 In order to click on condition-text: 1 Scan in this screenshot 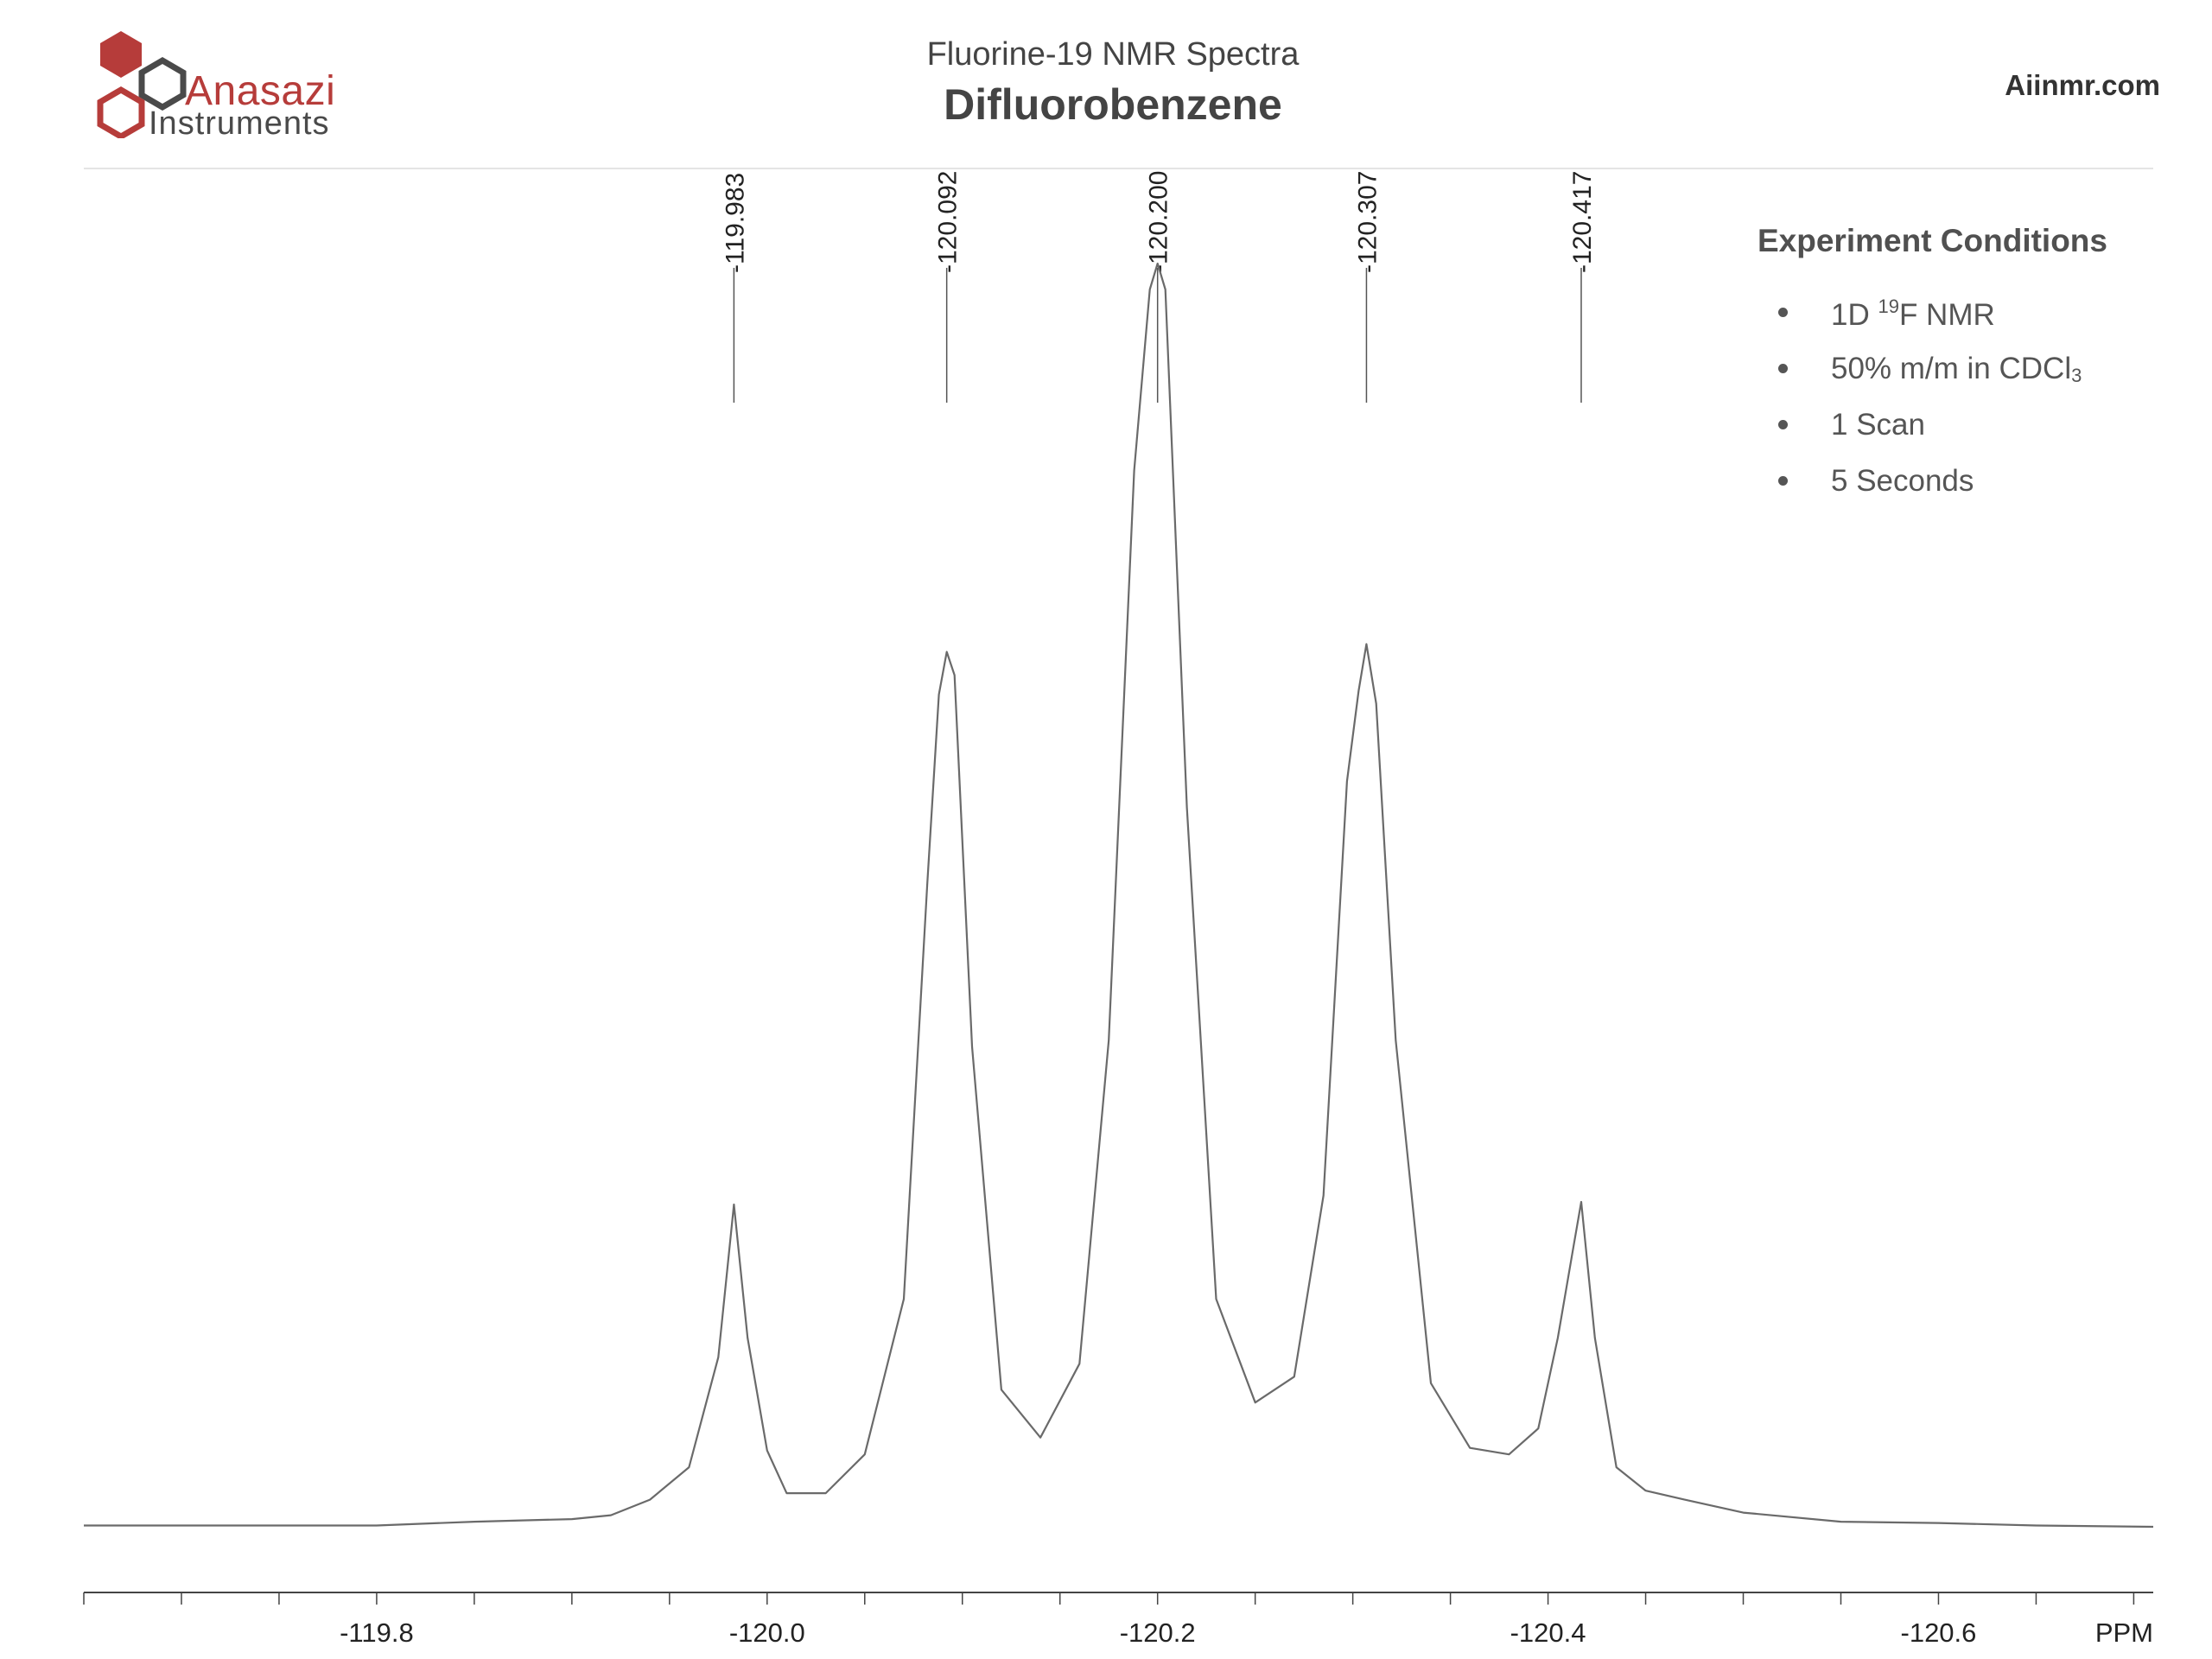, I will do `click(1878, 425)`.